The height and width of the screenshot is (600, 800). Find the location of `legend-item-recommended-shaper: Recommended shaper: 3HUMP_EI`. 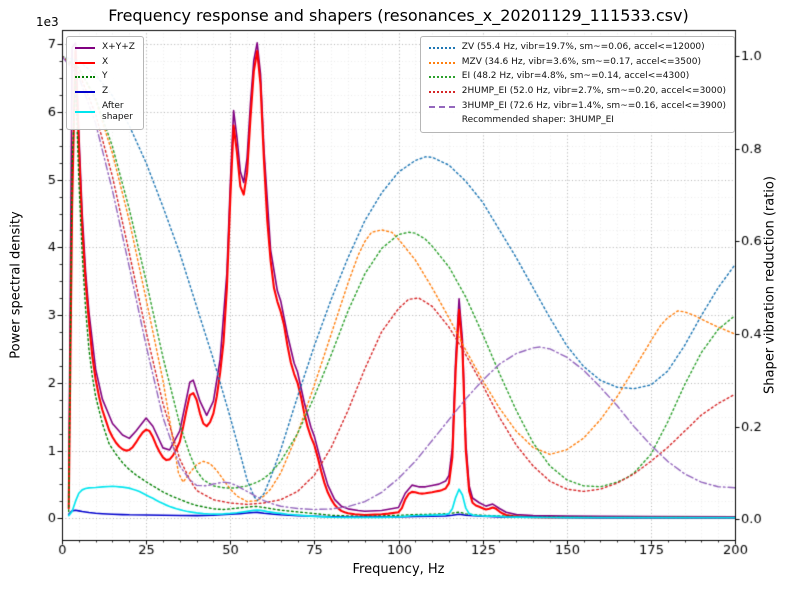

legend-item-recommended-shaper: Recommended shaper: 3HUMP_EI is located at coordinates (577, 121).